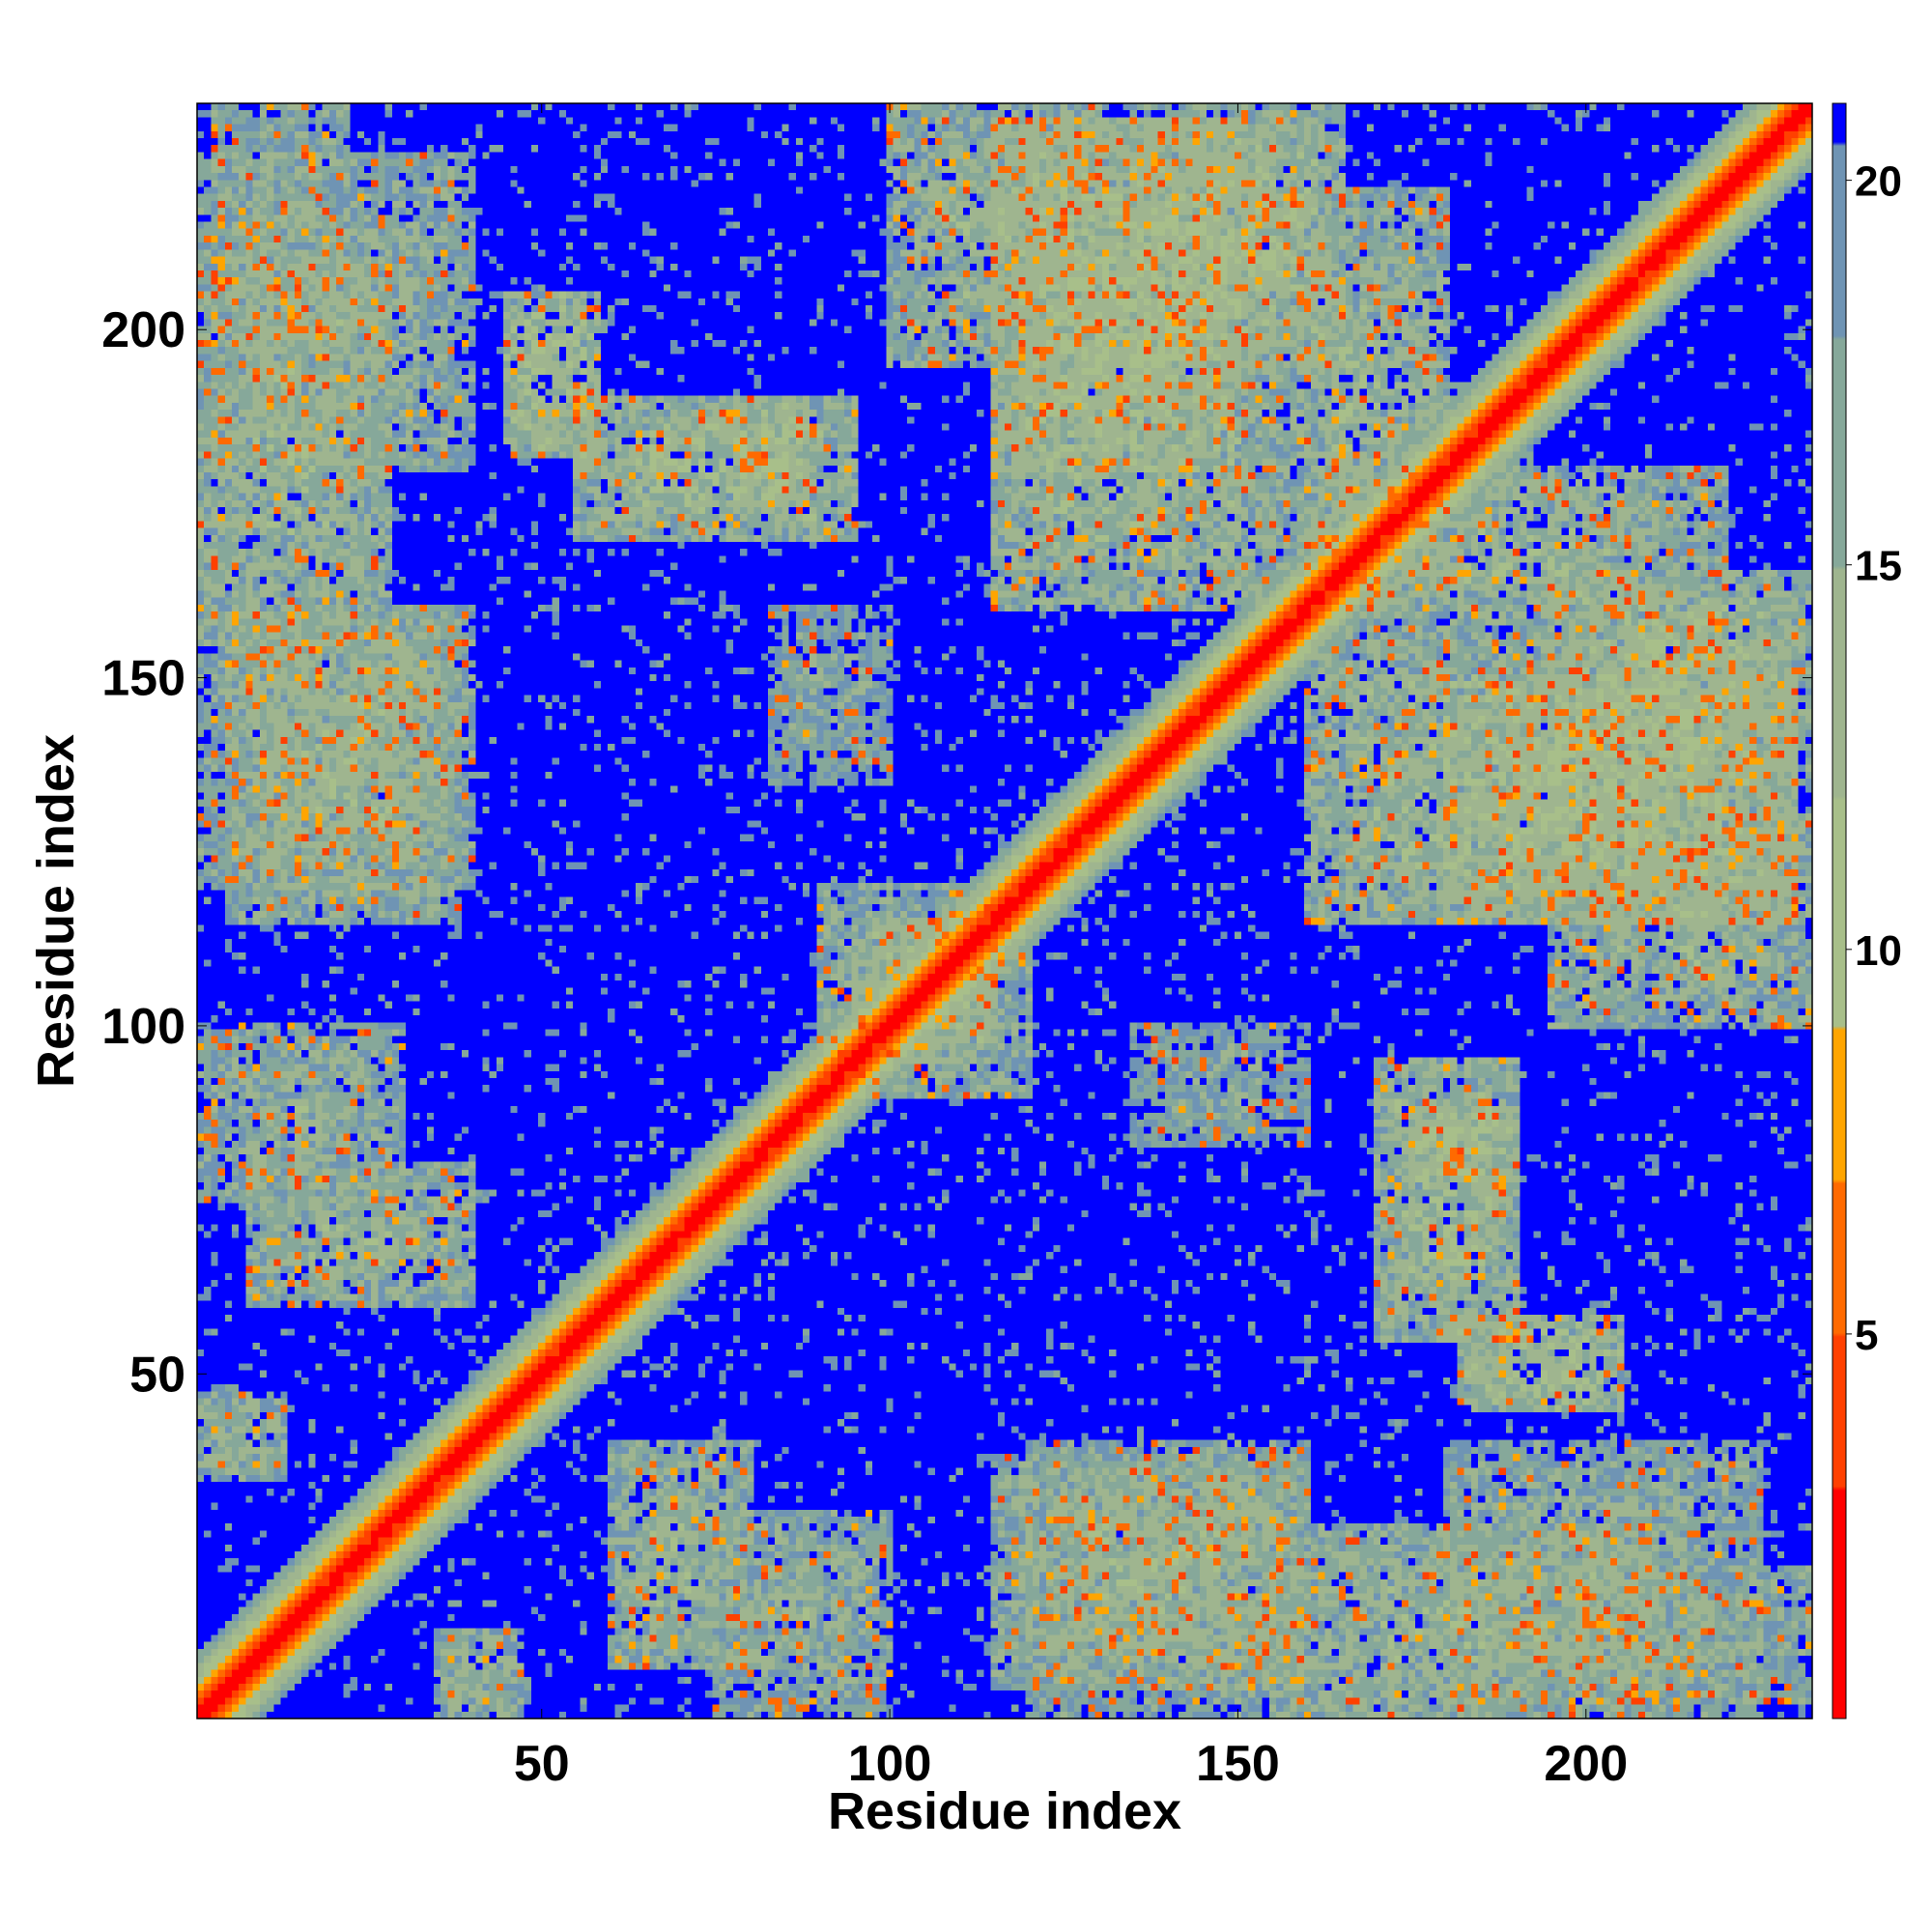 The image size is (1932, 1932). Describe the element at coordinates (890, 1764) in the screenshot. I see `x-tick-label: 100` at that location.